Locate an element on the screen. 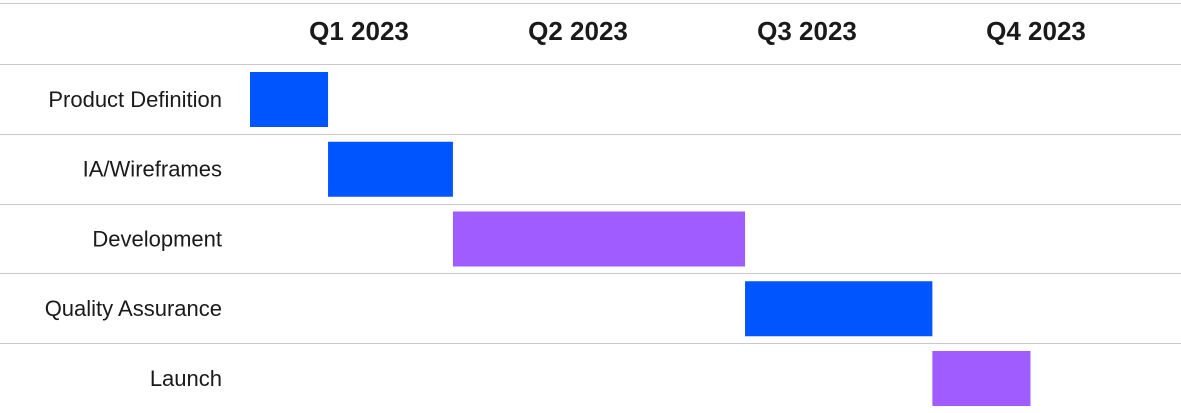 The width and height of the screenshot is (1181, 413). task-label: Launch is located at coordinates (186, 378).